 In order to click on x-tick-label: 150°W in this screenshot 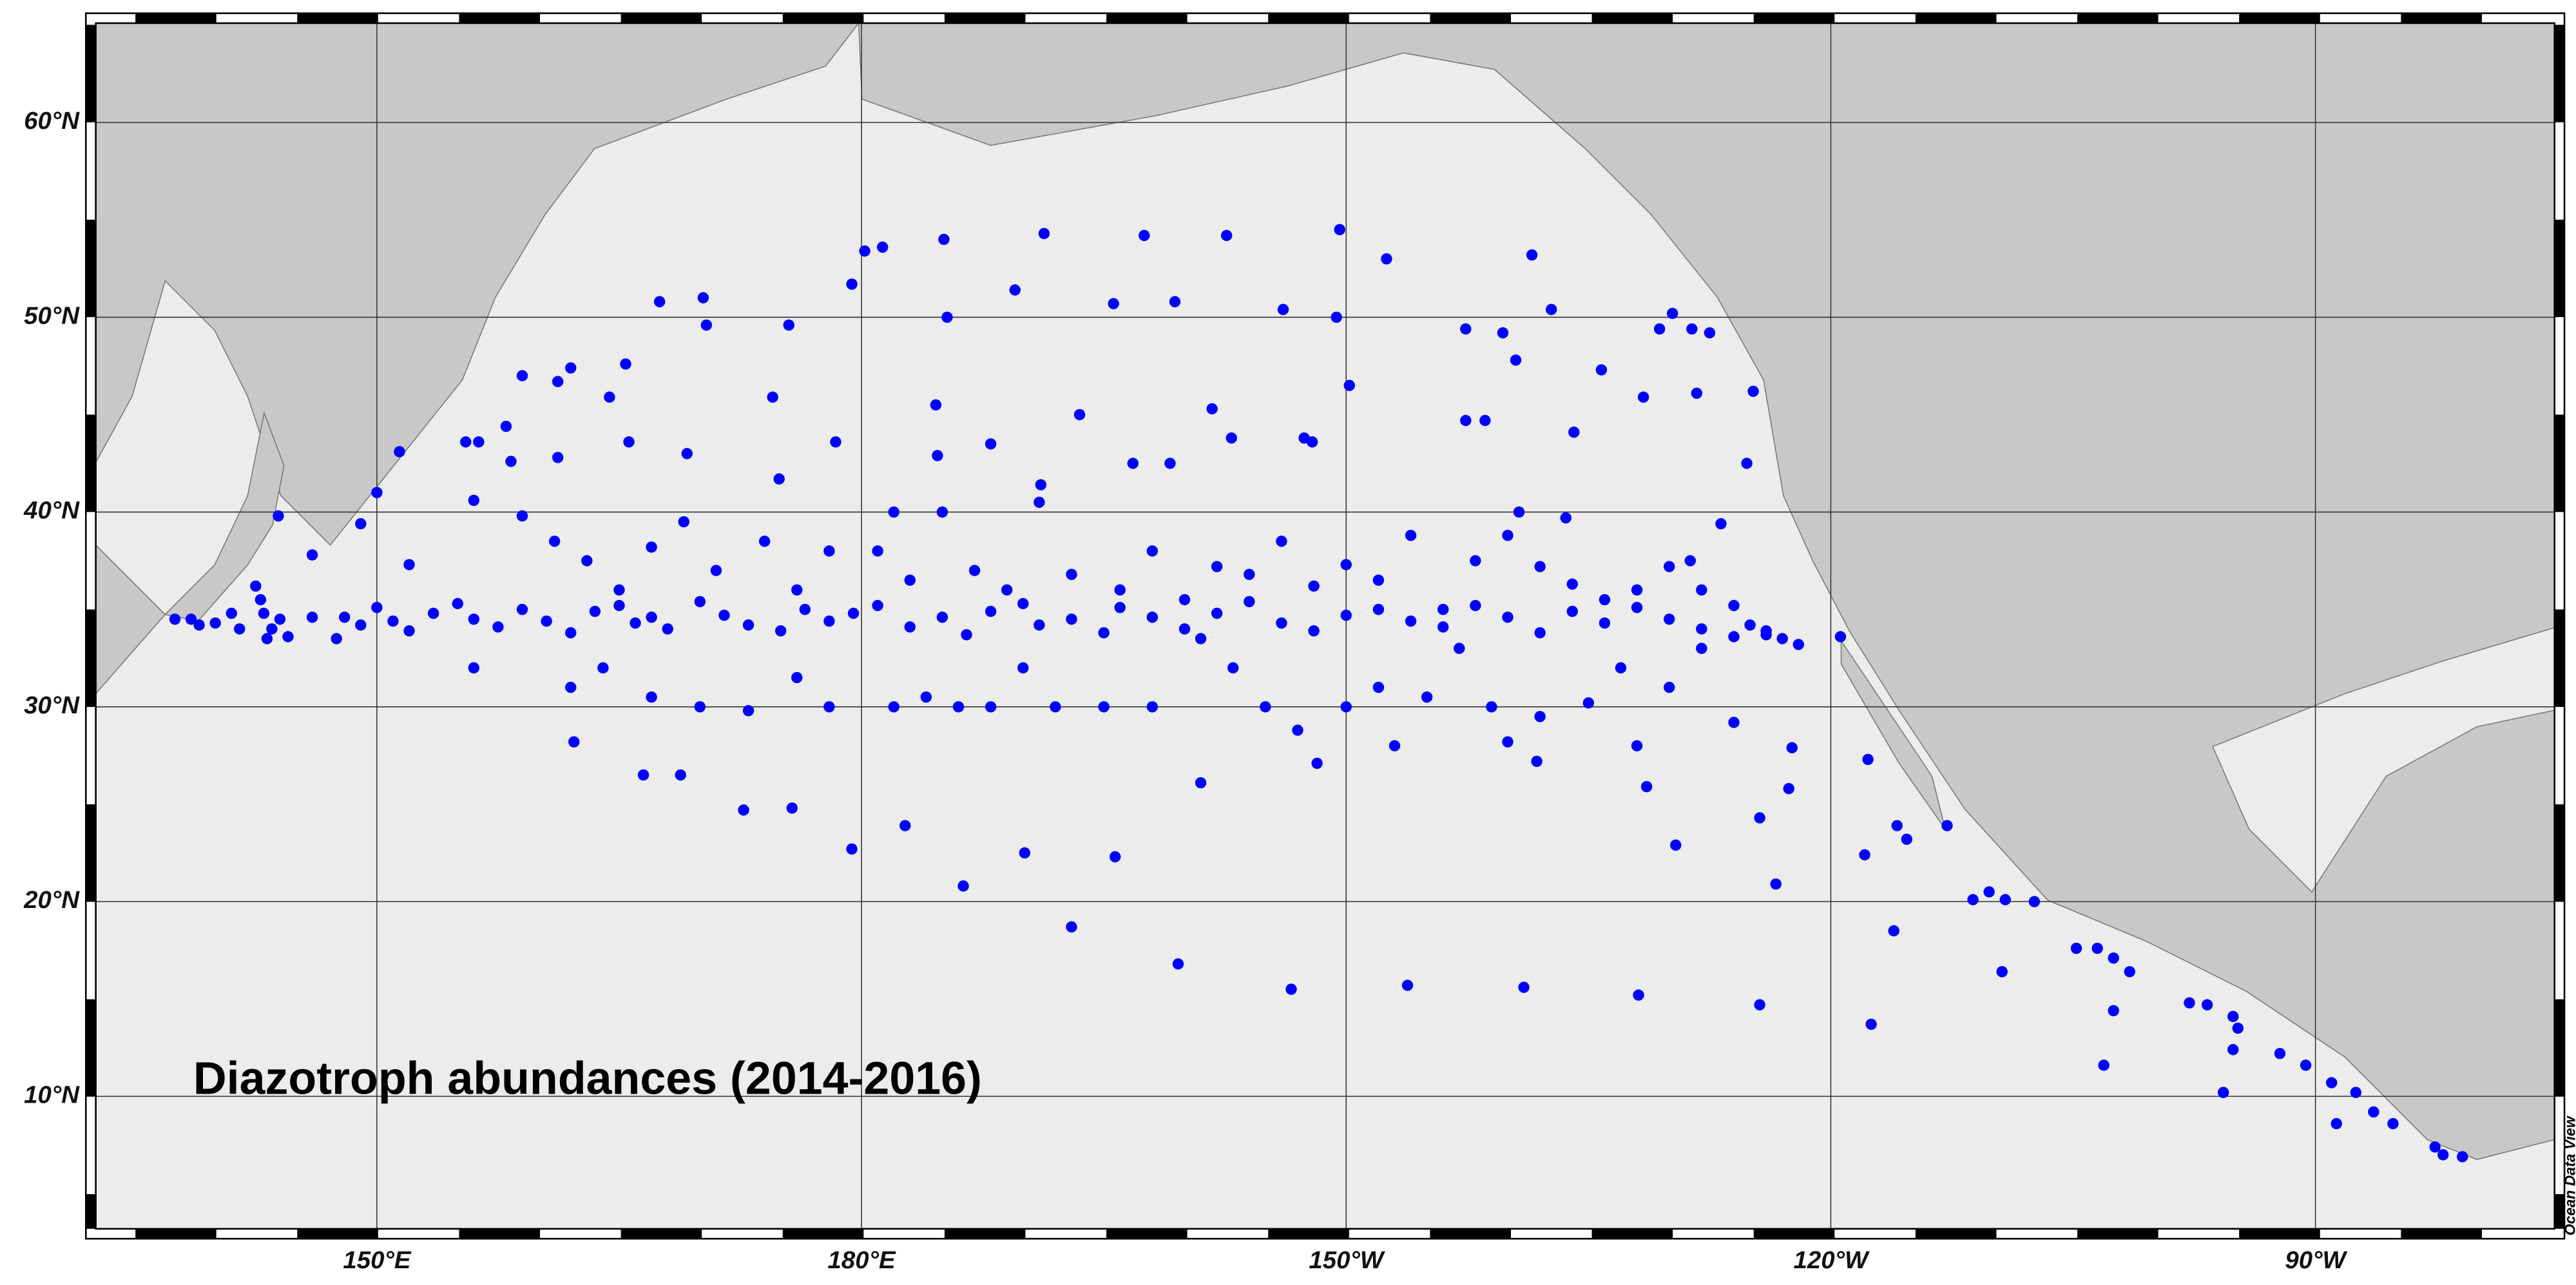, I will do `click(1348, 1260)`.